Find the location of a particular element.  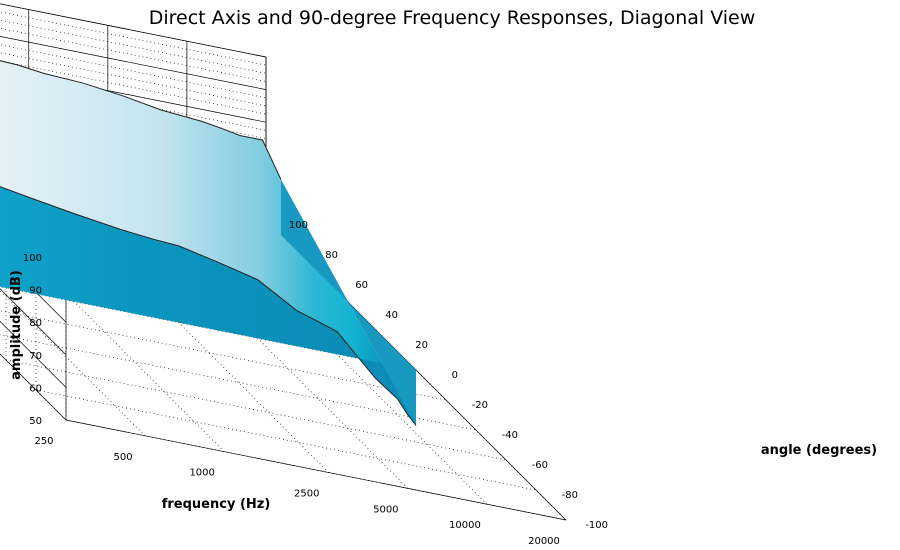

angle-tick-label: -60 is located at coordinates (540, 465).